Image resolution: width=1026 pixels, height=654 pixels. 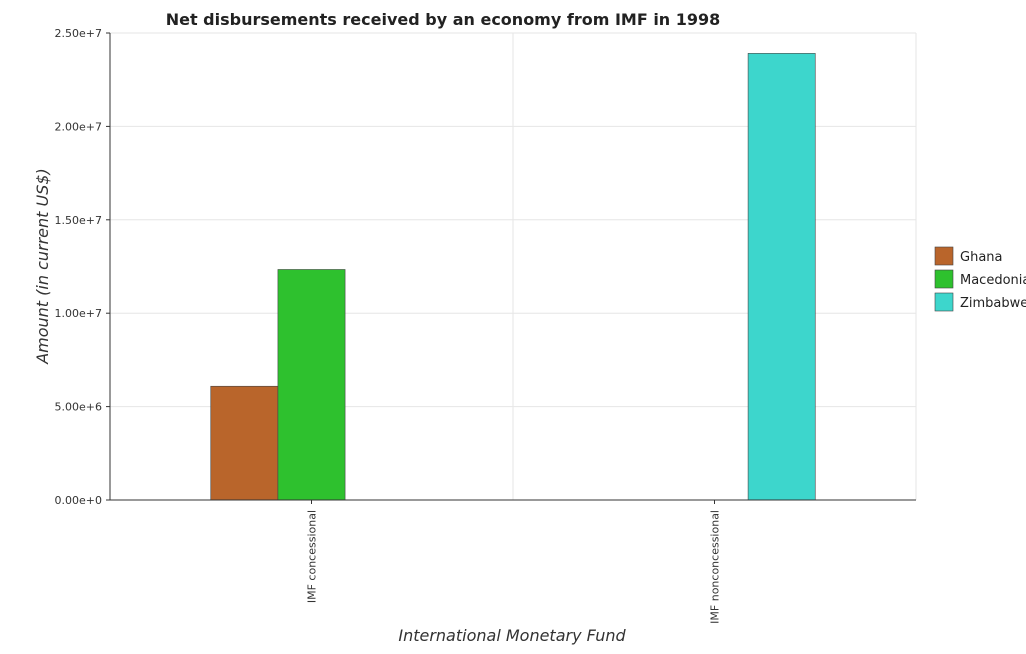 What do you see at coordinates (312, 556) in the screenshot?
I see `x-tick-label: IMF concessional` at bounding box center [312, 556].